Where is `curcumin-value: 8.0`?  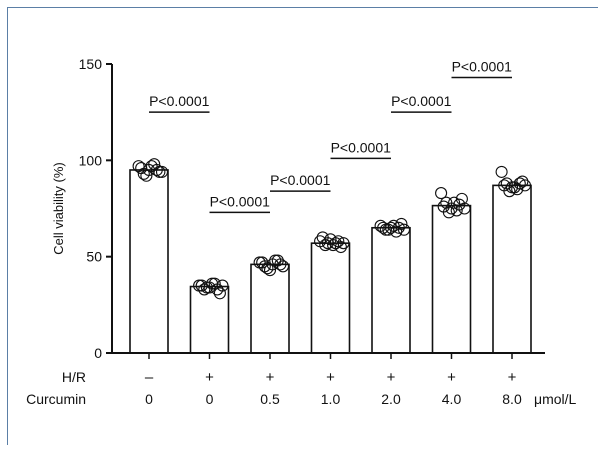 curcumin-value: 8.0 is located at coordinates (512, 399).